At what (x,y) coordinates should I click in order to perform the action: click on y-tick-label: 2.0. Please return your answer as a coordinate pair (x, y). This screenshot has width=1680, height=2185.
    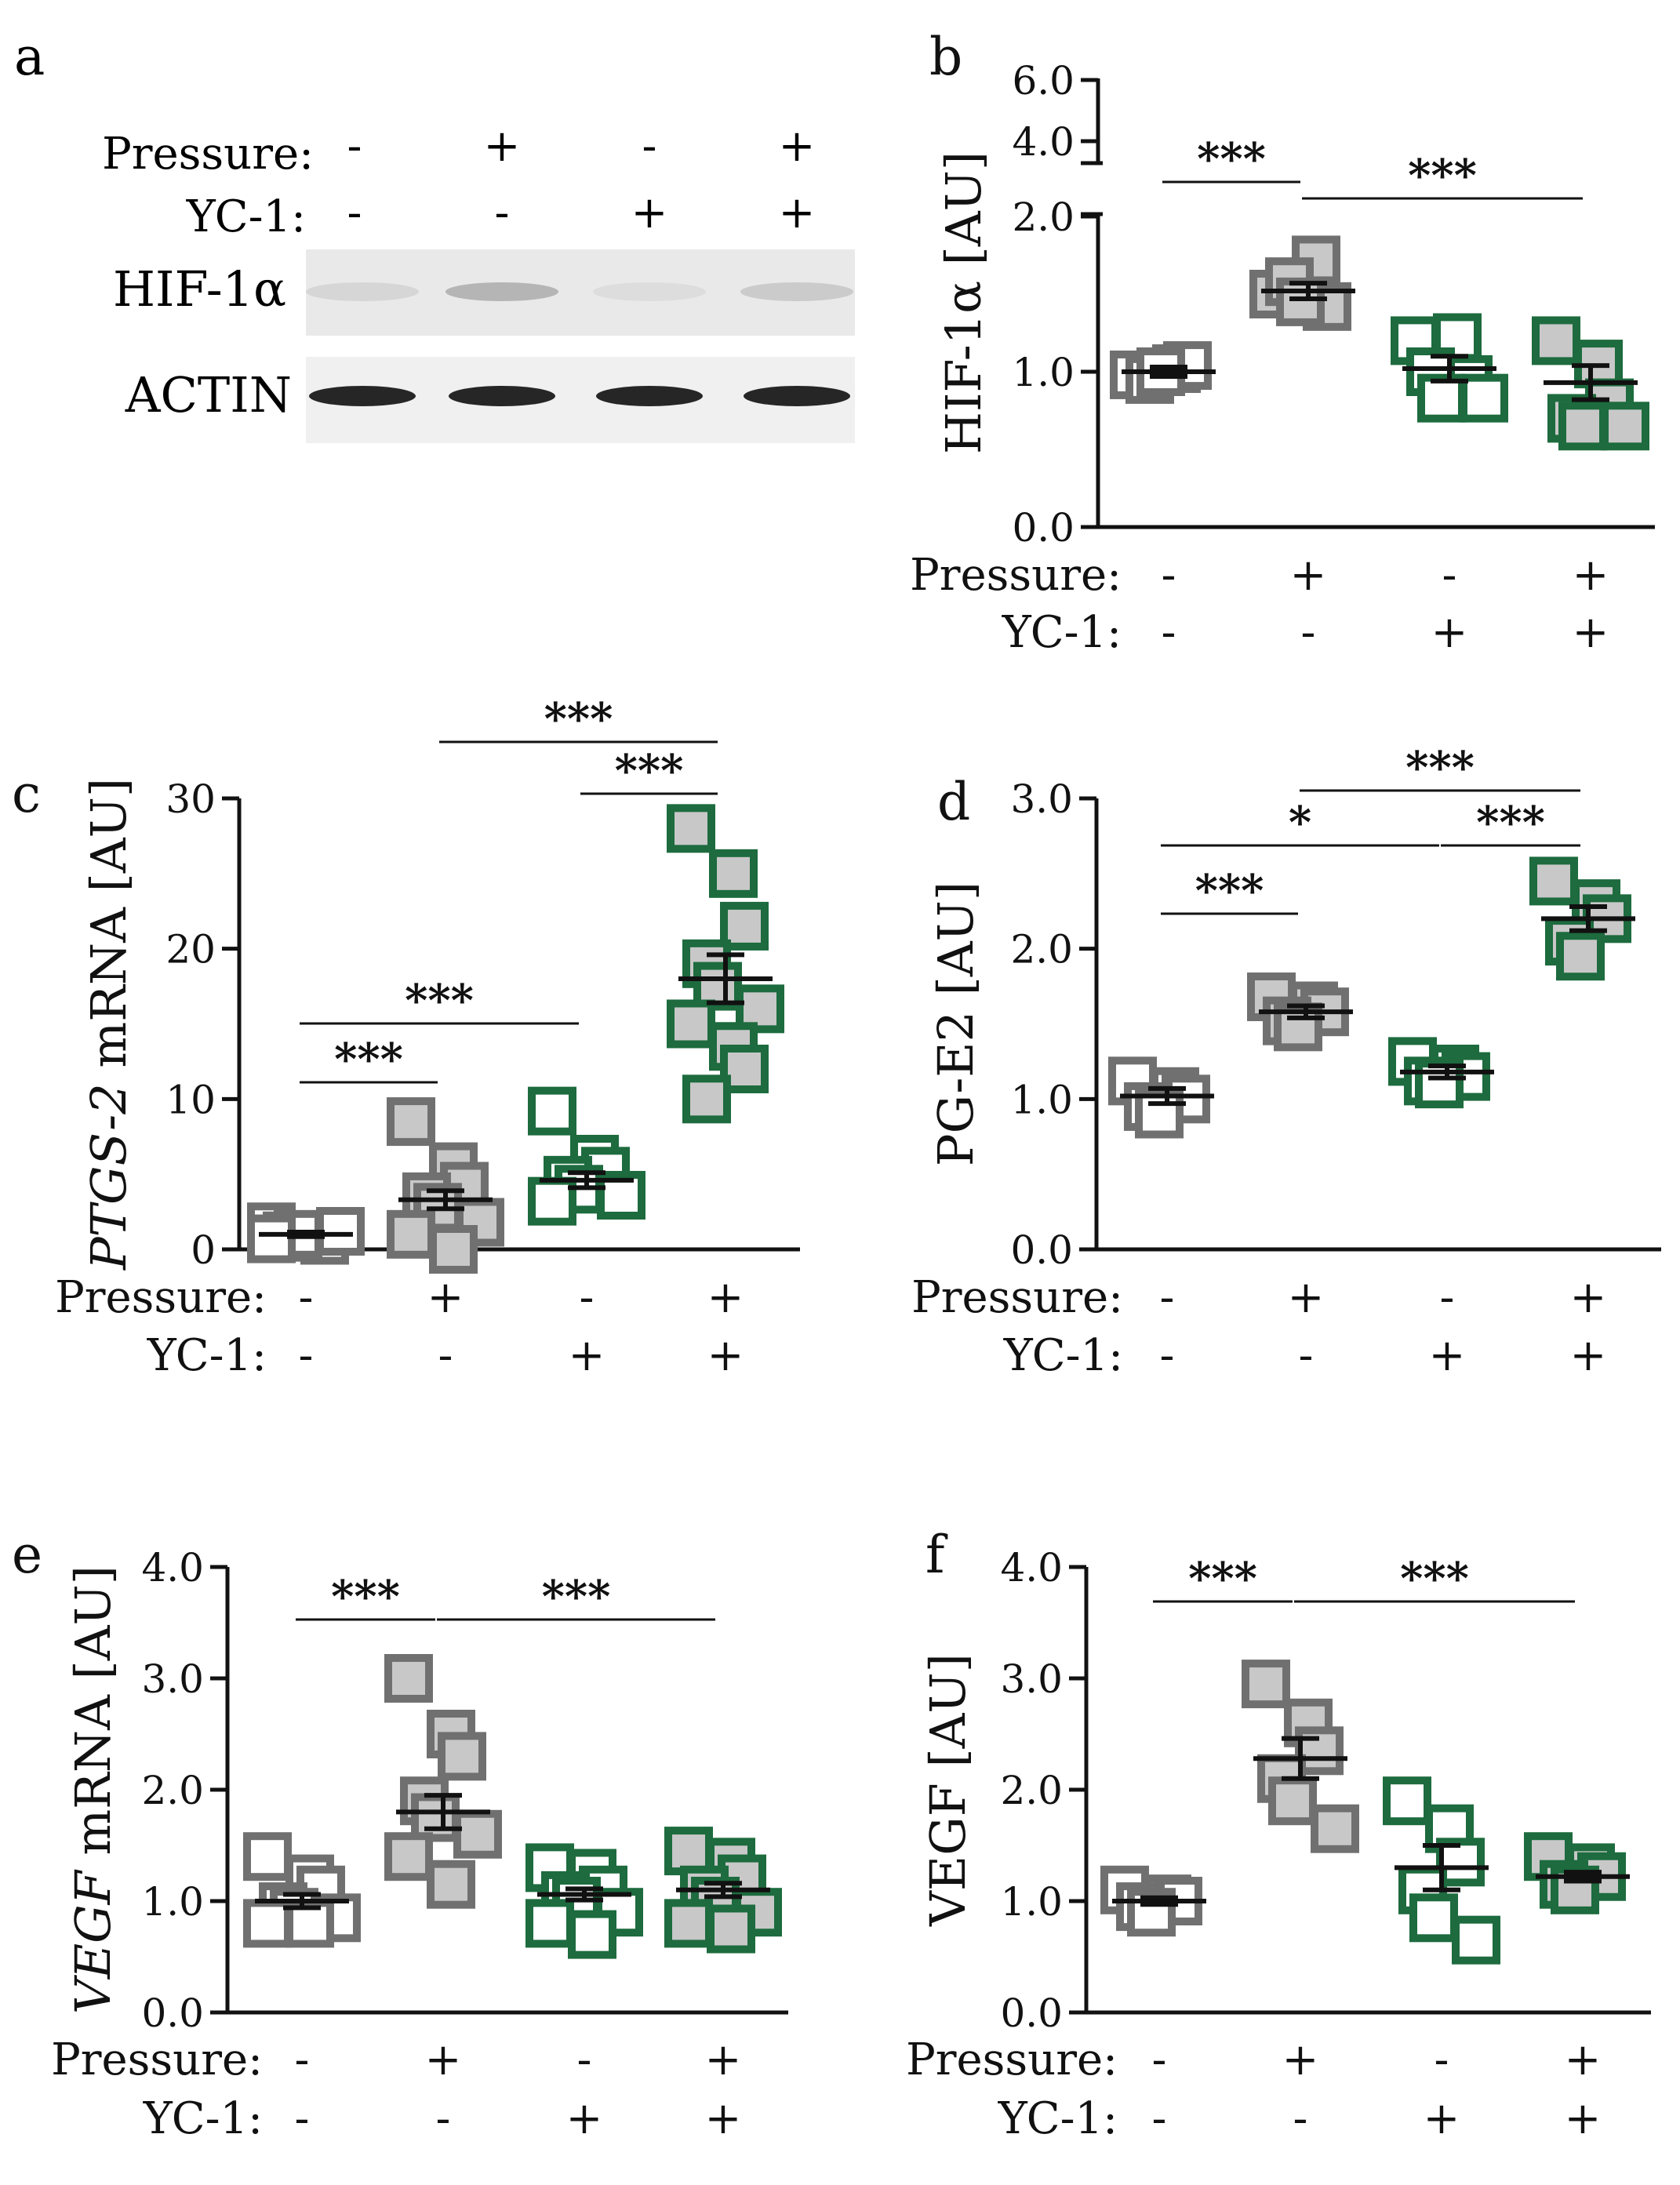
    Looking at the image, I should click on (1041, 950).